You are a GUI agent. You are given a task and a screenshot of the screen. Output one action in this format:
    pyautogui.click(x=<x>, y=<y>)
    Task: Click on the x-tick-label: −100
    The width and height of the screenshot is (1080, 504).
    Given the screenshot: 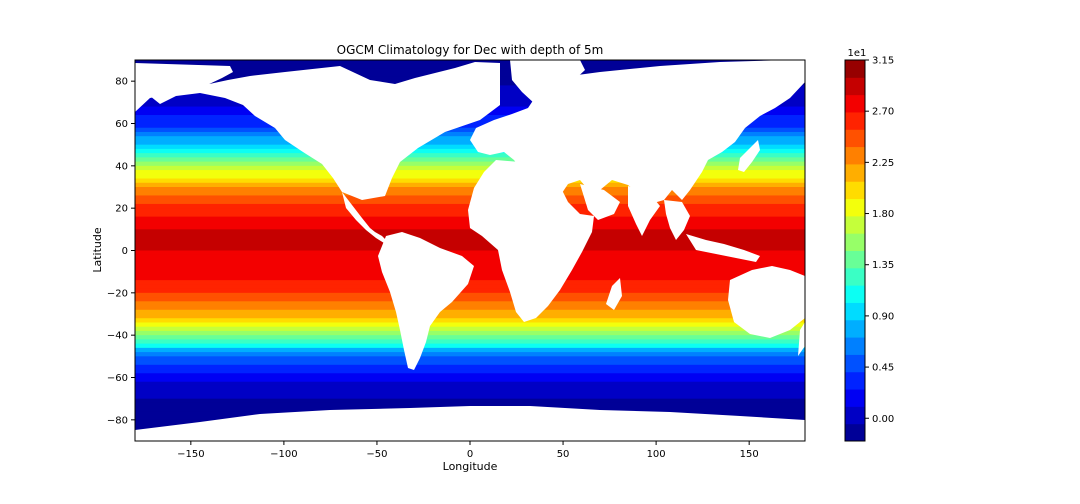 What is the action you would take?
    pyautogui.click(x=283, y=454)
    